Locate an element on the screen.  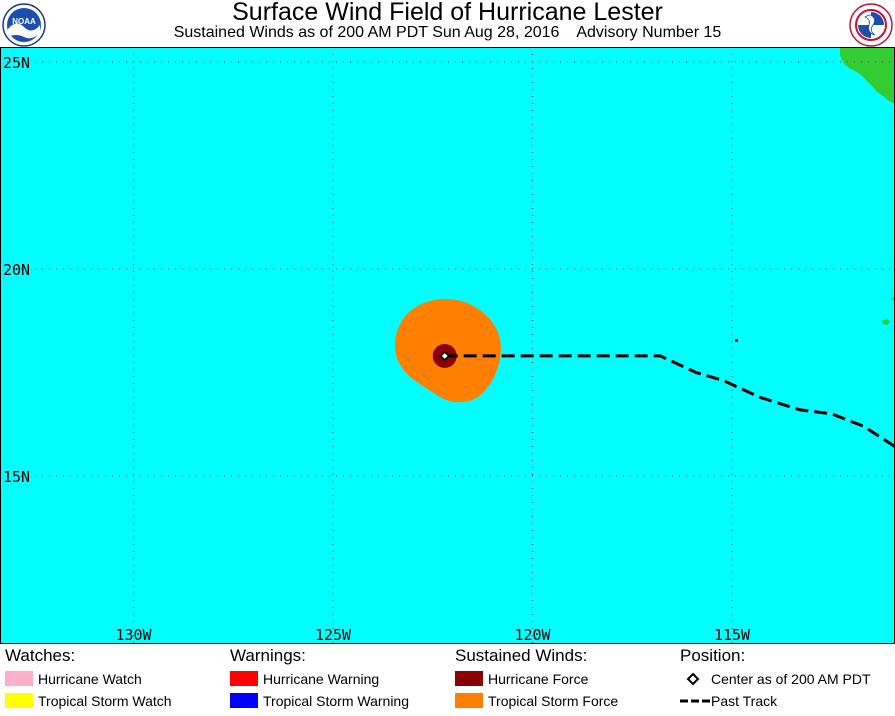
legend-winds-heading: Sustained Winds: is located at coordinates (521, 655).